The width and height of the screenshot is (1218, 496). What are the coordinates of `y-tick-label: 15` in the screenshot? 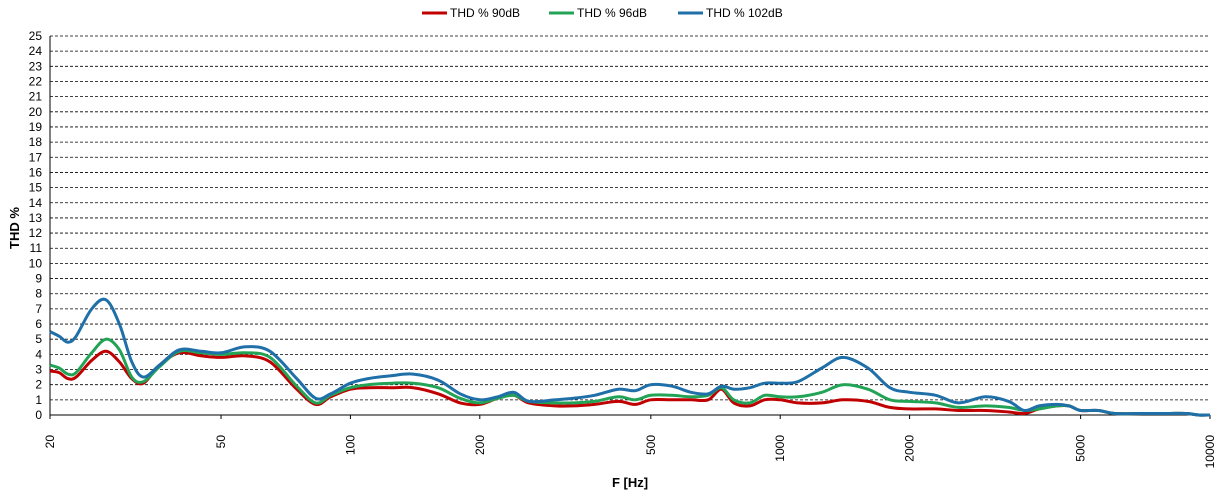 It's located at (36, 188).